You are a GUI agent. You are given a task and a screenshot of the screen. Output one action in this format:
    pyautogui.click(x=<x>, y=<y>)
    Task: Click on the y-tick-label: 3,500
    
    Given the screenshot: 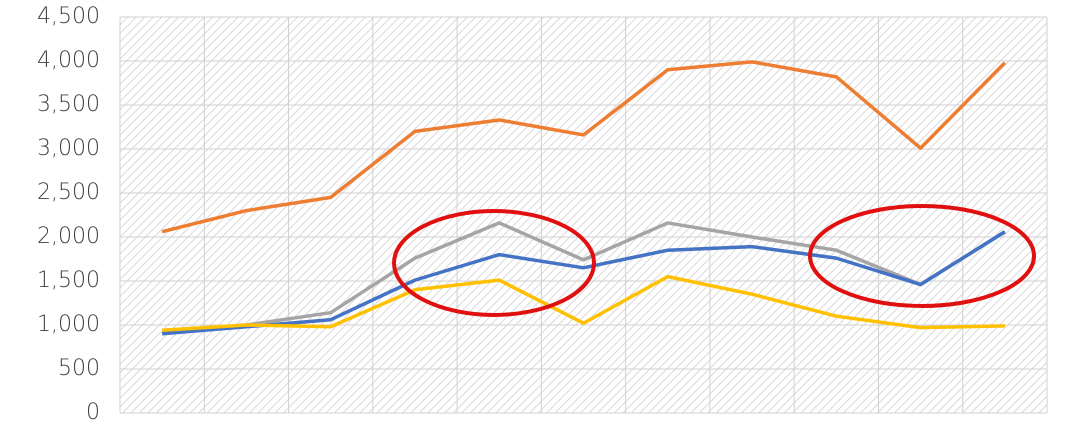 What is the action you would take?
    pyautogui.click(x=68, y=104)
    